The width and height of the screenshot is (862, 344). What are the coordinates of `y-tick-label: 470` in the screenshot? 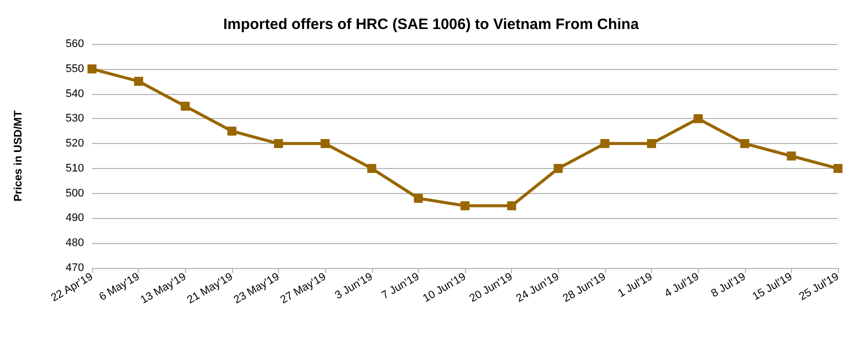 It's located at (75, 268).